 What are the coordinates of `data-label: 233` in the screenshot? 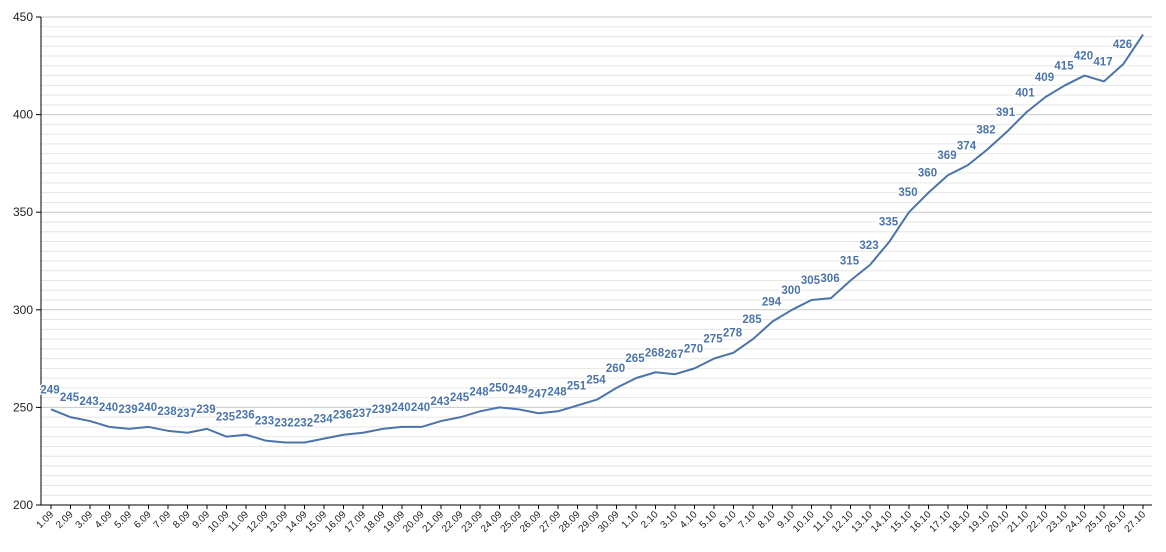 It's located at (264, 422).